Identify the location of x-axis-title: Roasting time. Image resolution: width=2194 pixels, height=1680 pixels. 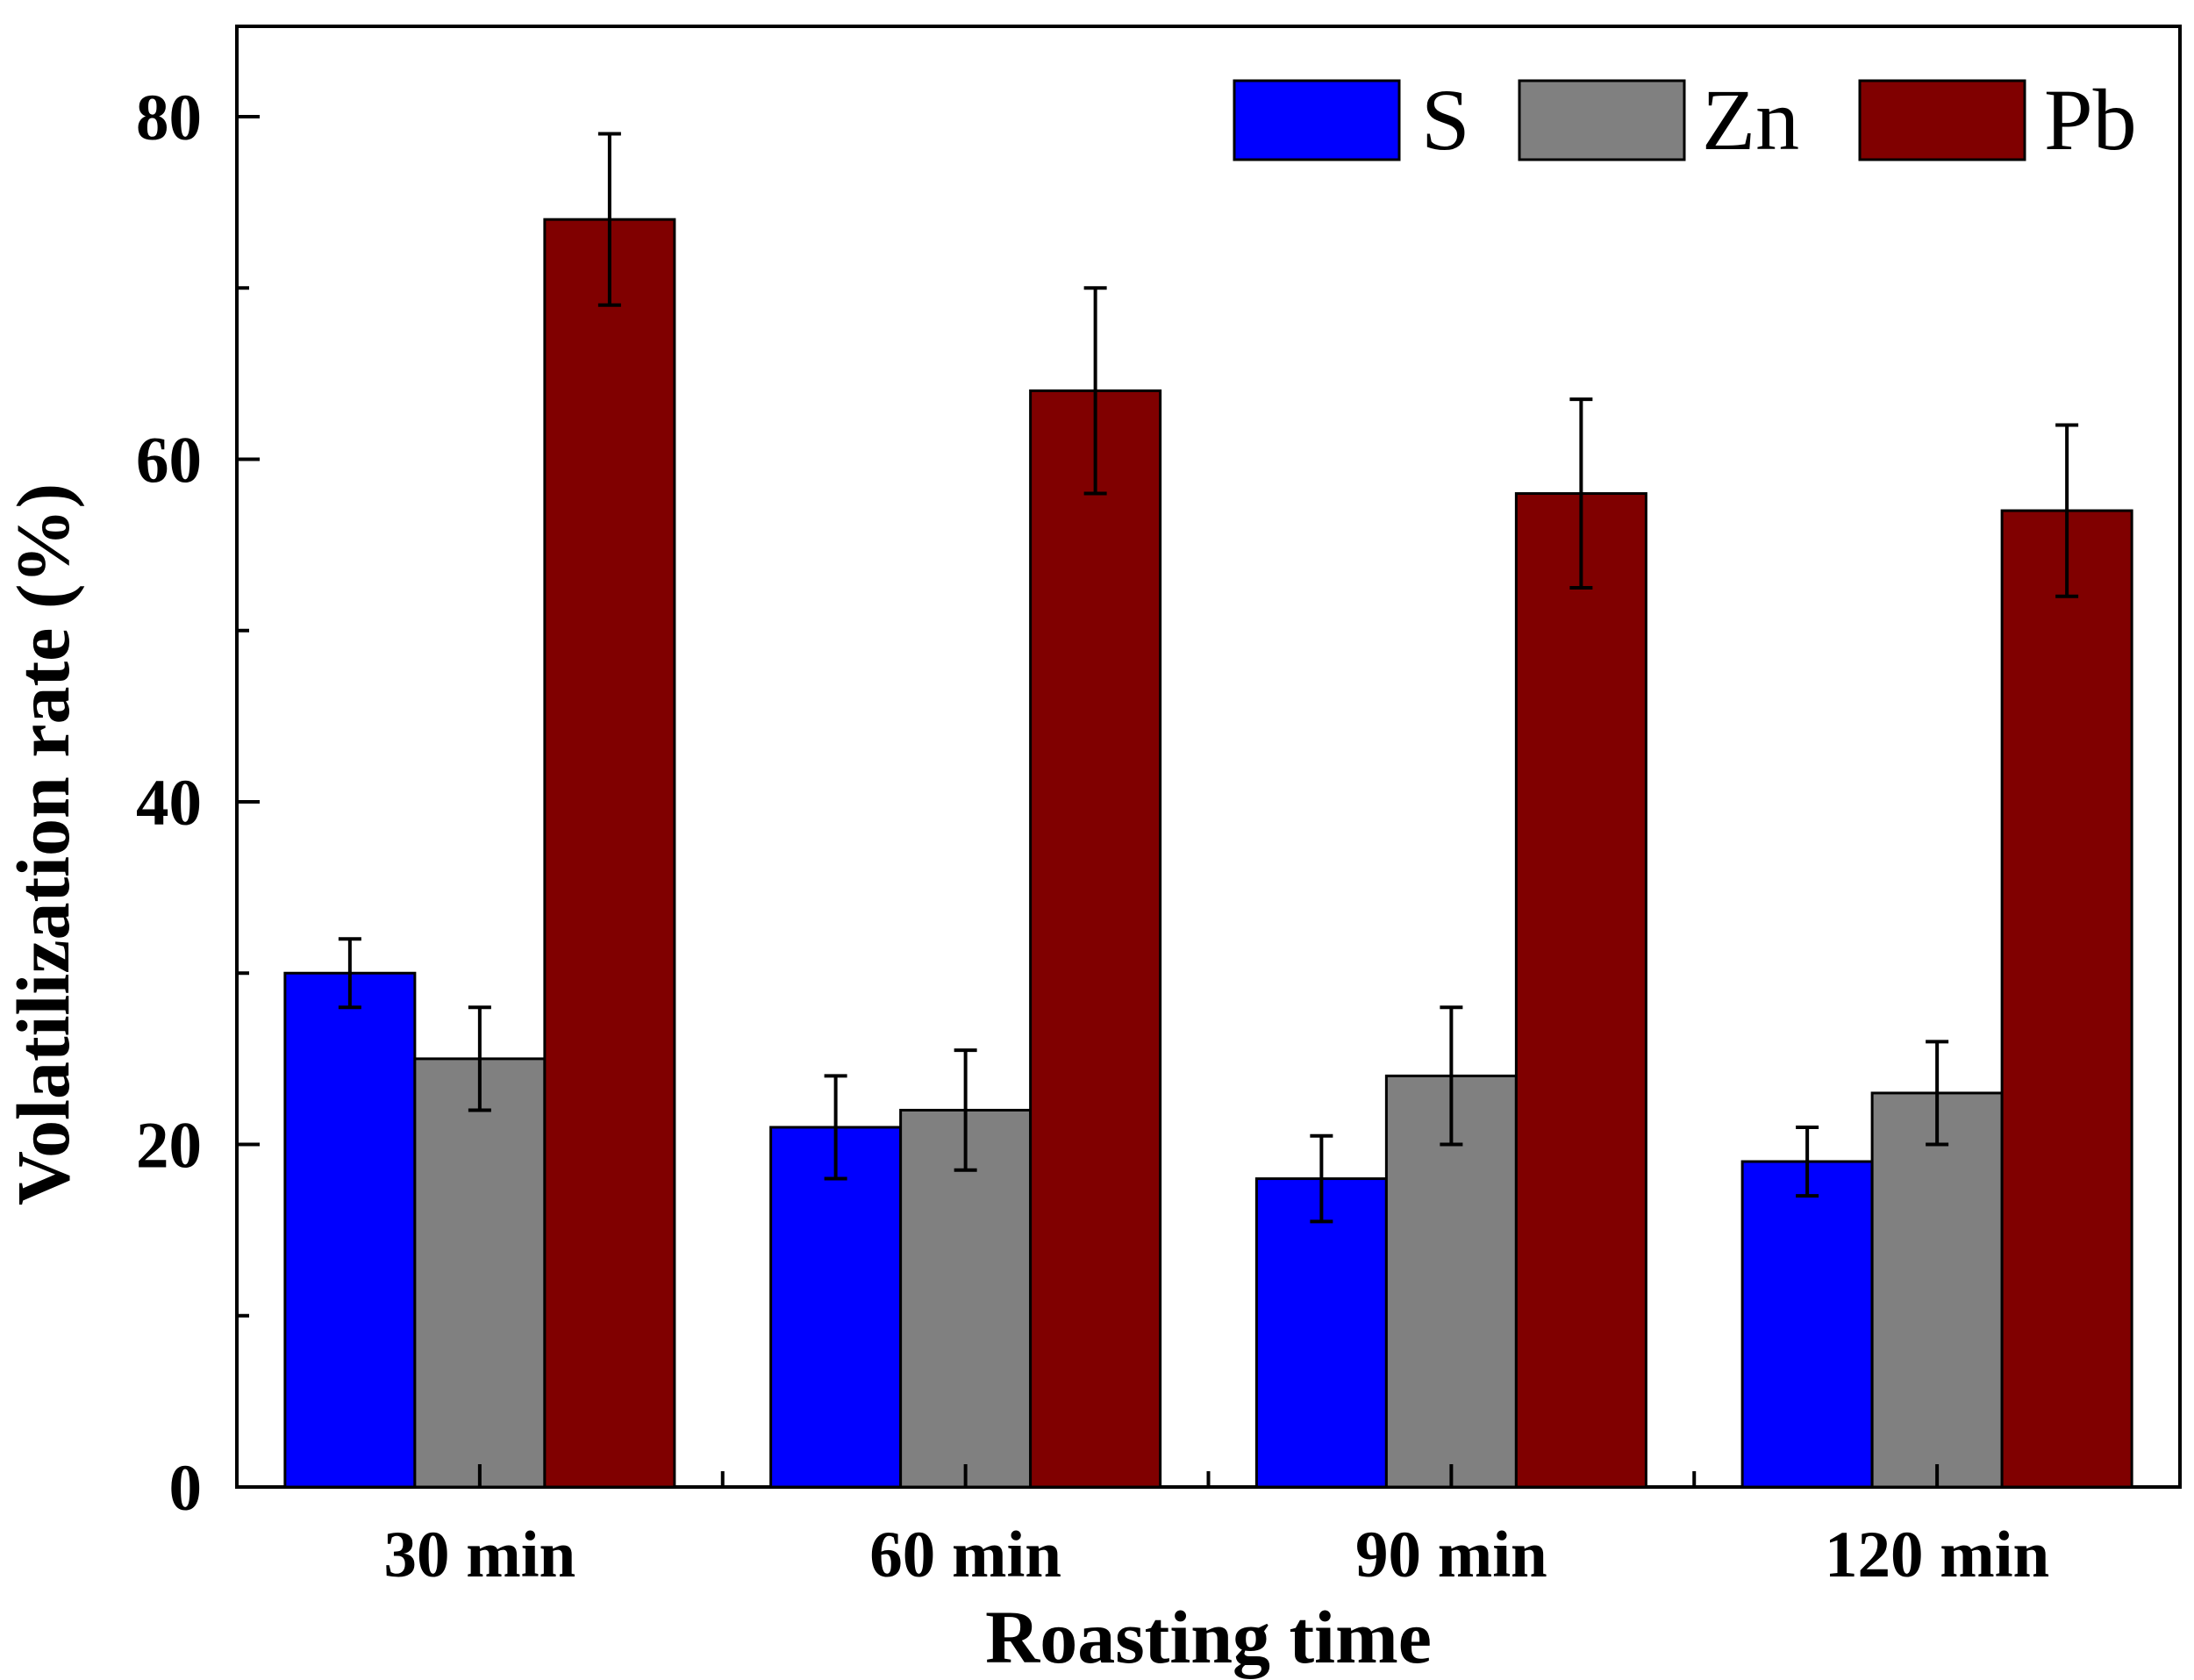
(1208, 1637).